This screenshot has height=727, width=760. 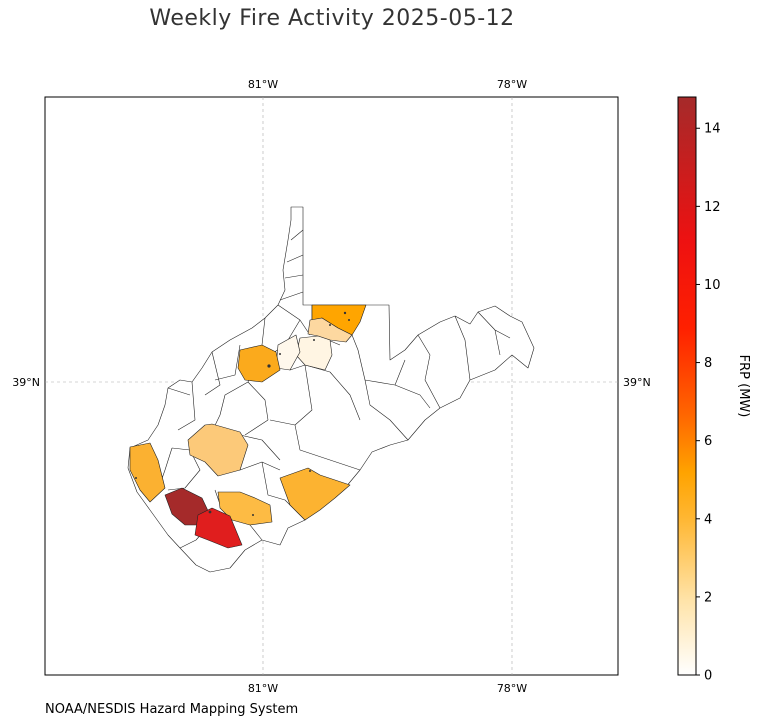 What do you see at coordinates (26, 382) in the screenshot?
I see `lat-tick-left-39n: 39°N` at bounding box center [26, 382].